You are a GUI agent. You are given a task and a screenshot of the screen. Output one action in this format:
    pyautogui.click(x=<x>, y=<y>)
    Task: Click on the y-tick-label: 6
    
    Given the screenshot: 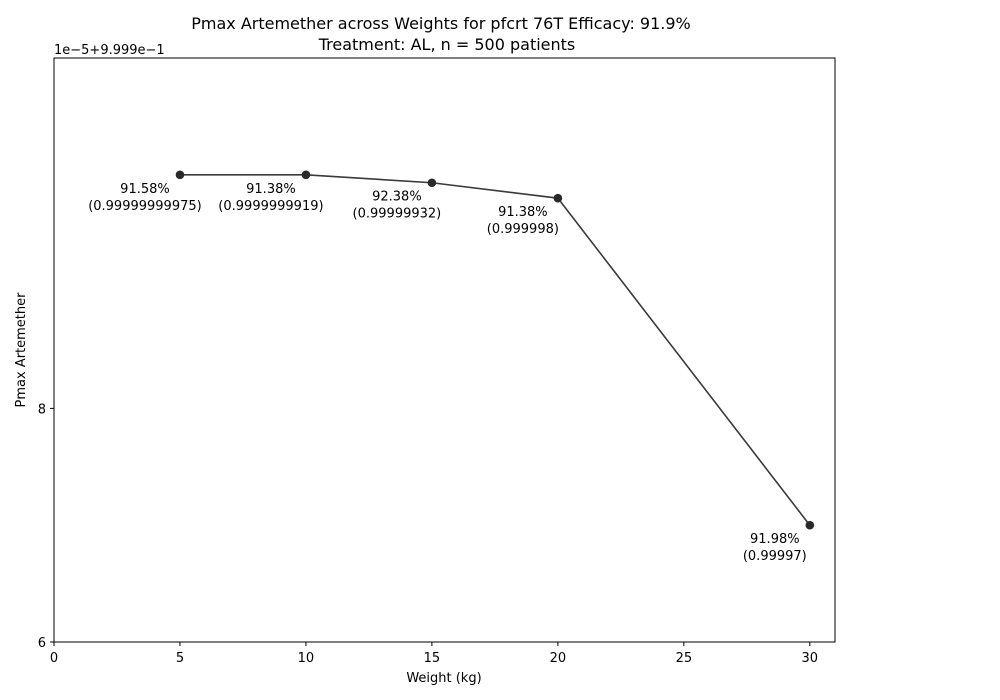 What is the action you would take?
    pyautogui.click(x=42, y=643)
    